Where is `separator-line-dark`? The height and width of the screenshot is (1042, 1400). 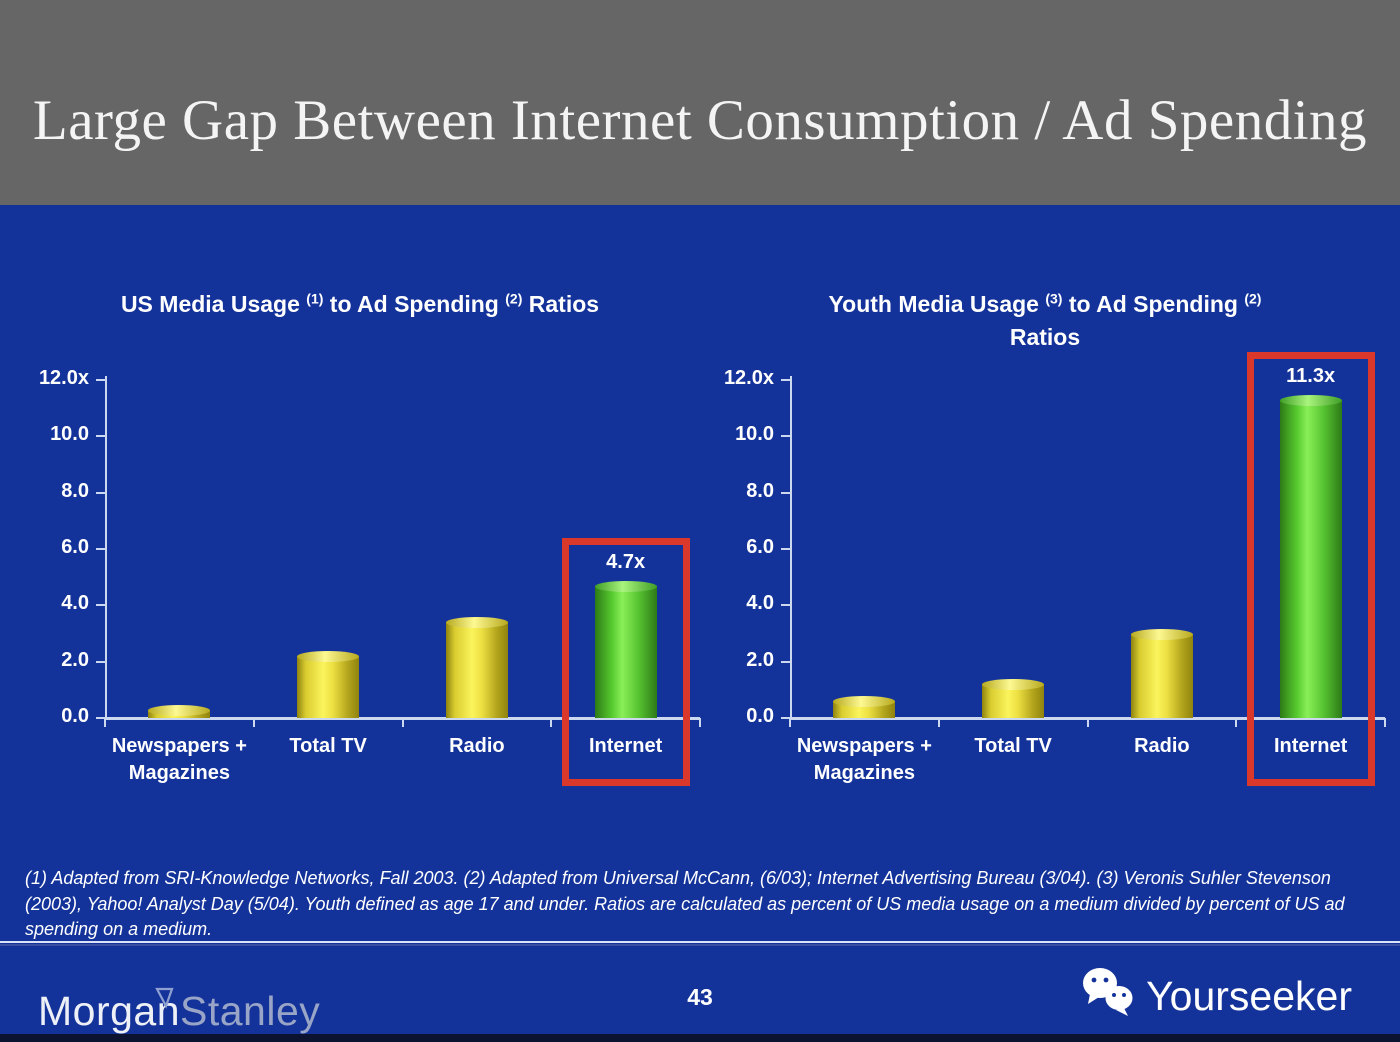
separator-line-dark is located at coordinates (700, 945).